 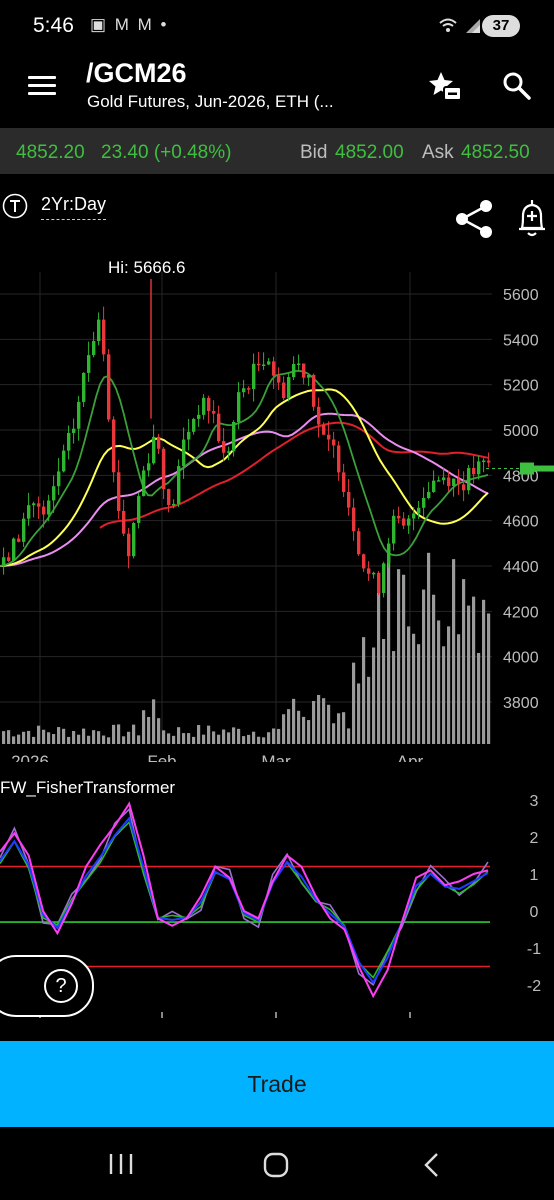 I want to click on bid-price: 4852.00, so click(x=369, y=152).